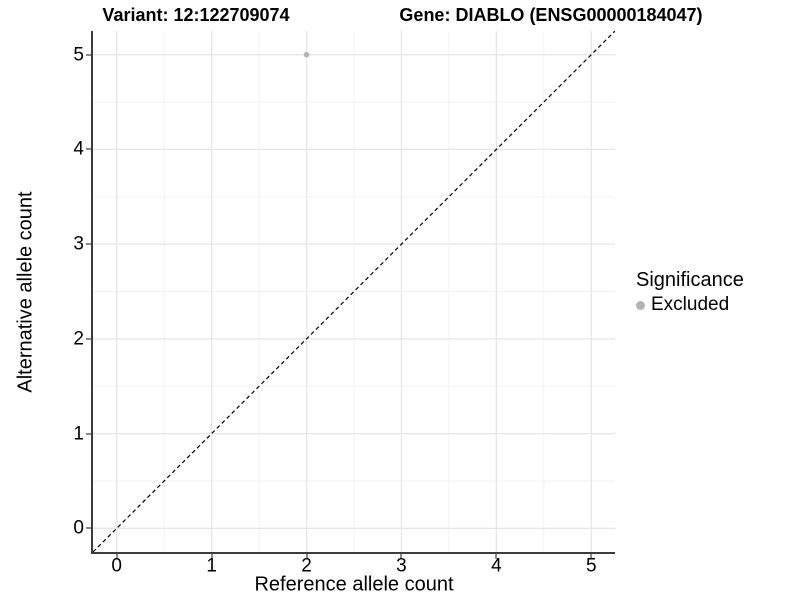 This screenshot has height=600, width=800. Describe the element at coordinates (117, 566) in the screenshot. I see `x-tick-label: 0` at that location.